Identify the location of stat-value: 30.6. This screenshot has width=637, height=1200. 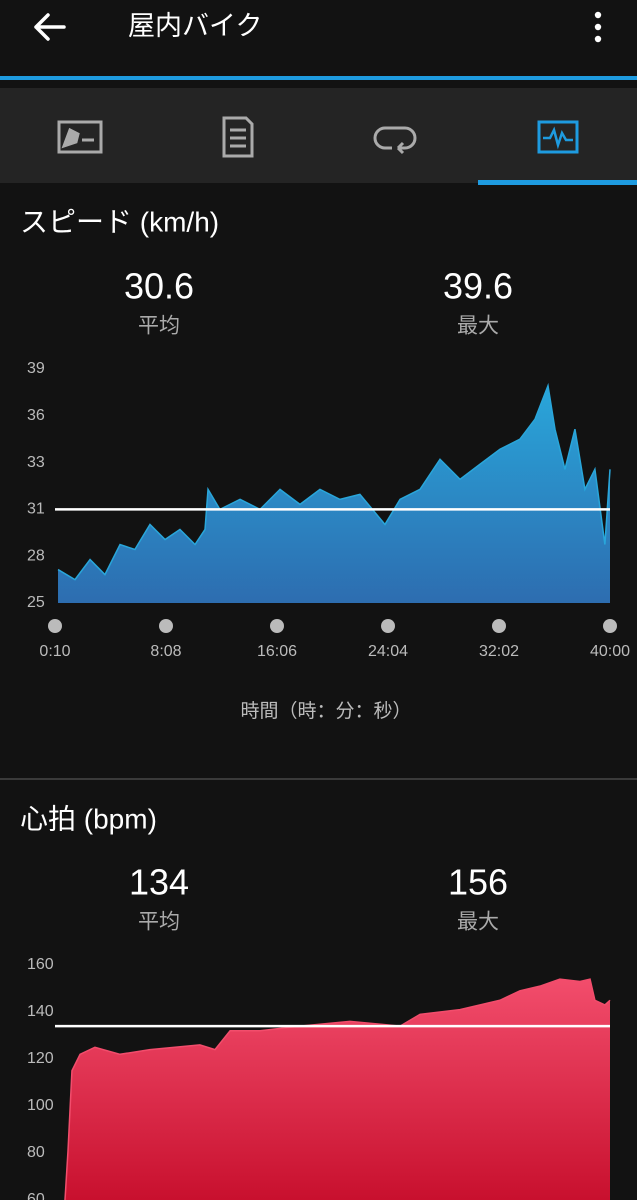
(159, 286).